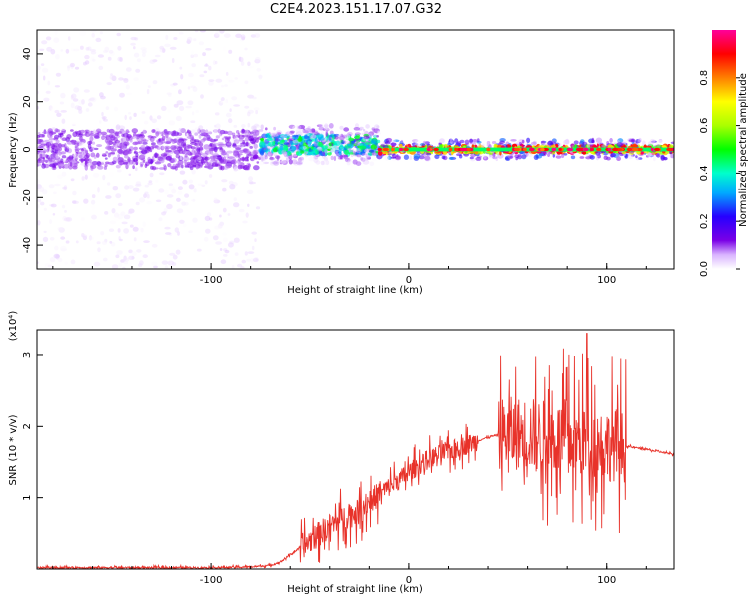 This screenshot has width=750, height=600. Describe the element at coordinates (743, 150) in the screenshot. I see `colorbar-label: Normalized spectral amplitude` at that location.